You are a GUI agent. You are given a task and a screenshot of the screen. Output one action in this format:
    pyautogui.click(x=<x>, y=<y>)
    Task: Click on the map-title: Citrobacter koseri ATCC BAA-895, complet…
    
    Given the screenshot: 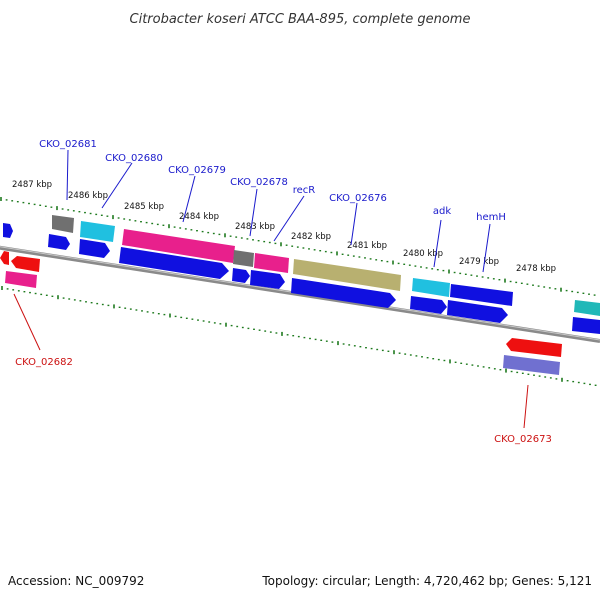 What is the action you would take?
    pyautogui.click(x=300, y=19)
    